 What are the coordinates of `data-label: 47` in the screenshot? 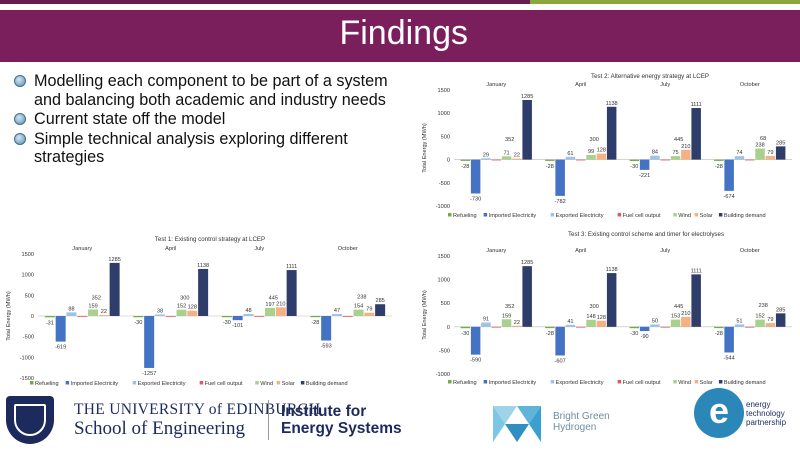 It's located at (337, 311).